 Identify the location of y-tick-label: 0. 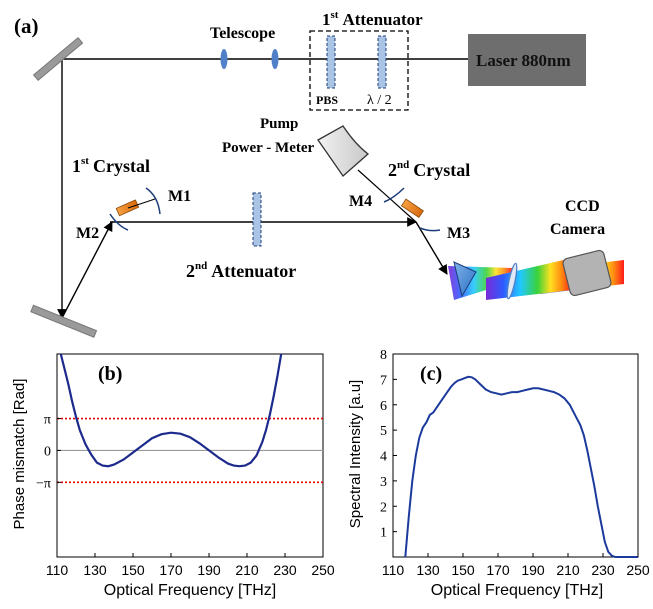
(47, 451).